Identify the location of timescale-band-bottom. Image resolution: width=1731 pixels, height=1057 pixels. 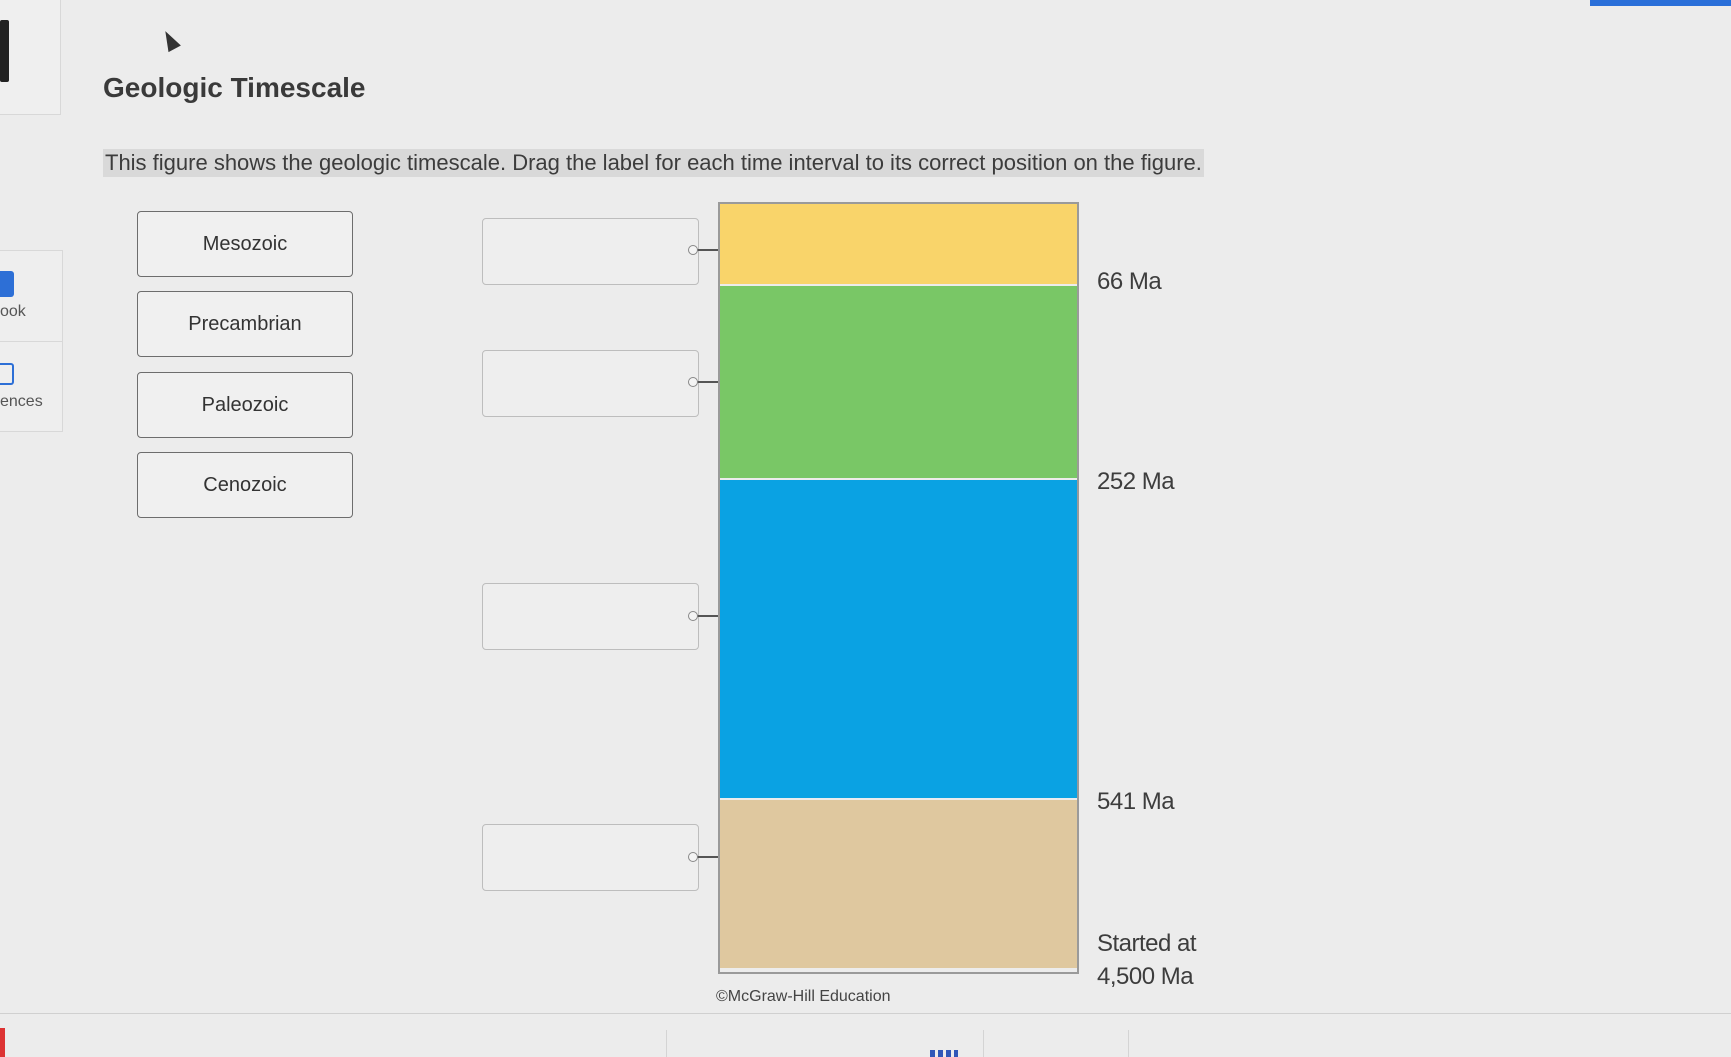
(898, 884).